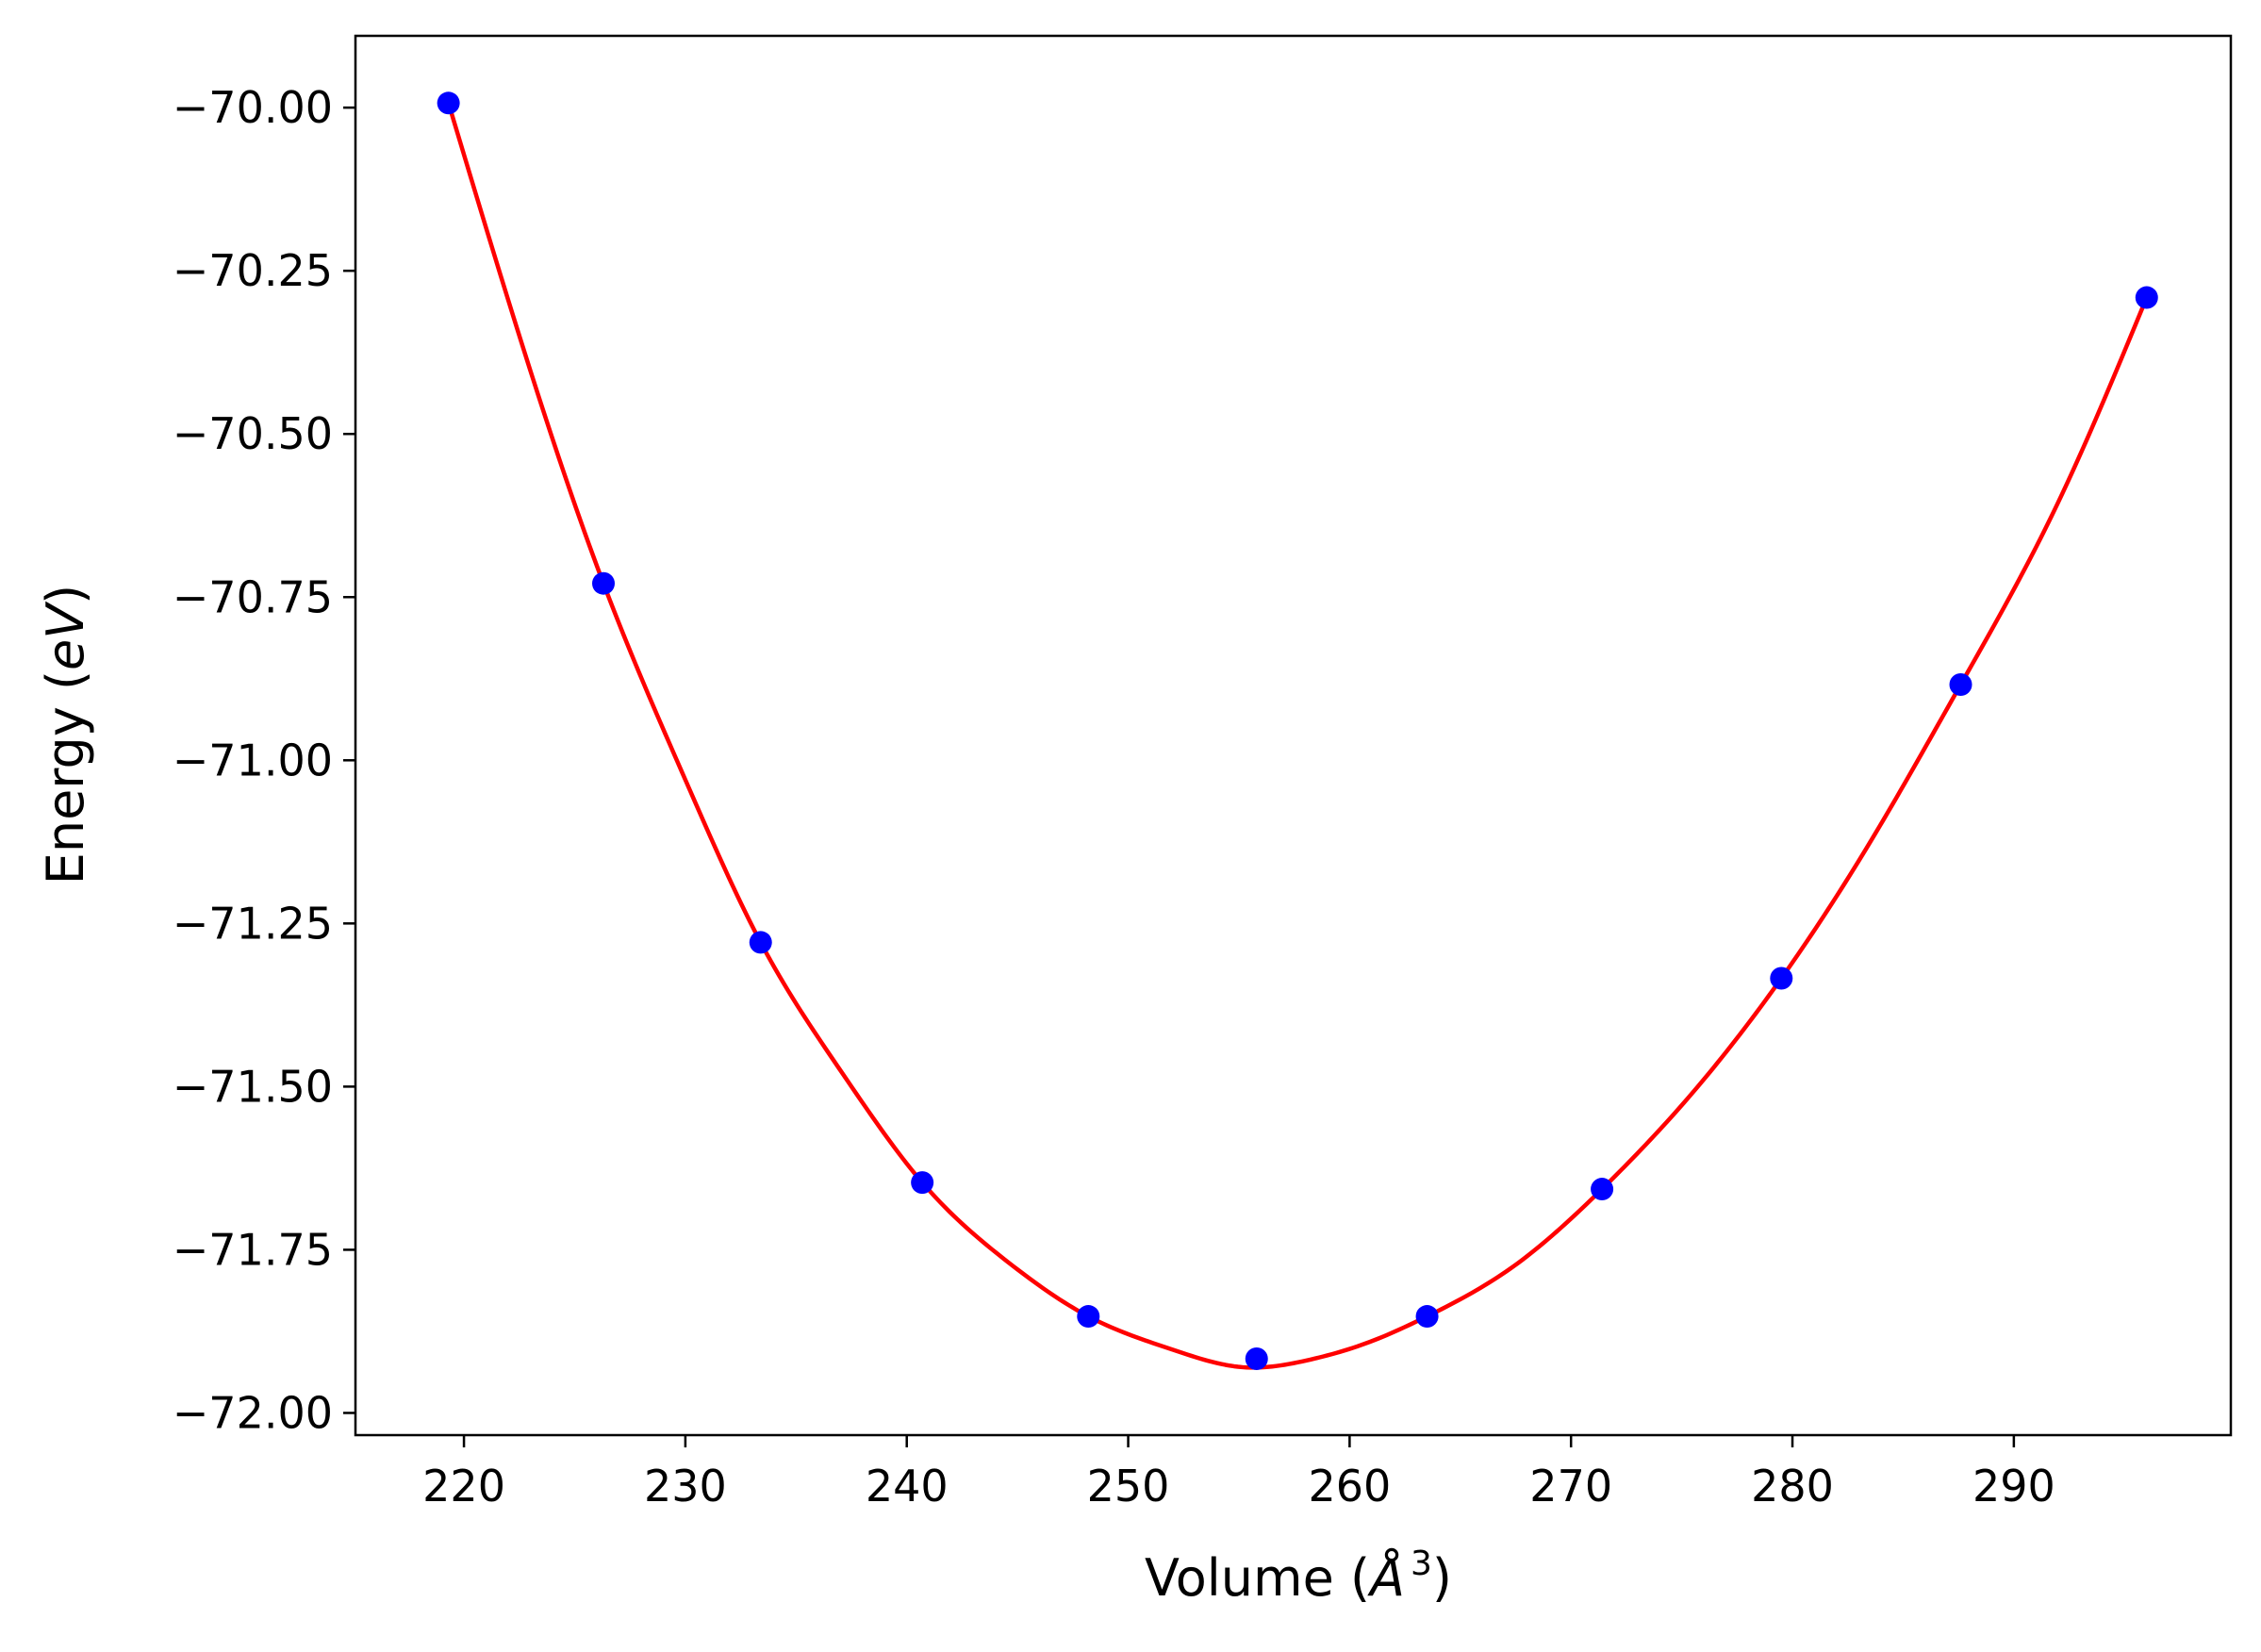  Describe the element at coordinates (253, 1412) in the screenshot. I see `y-tick-label: −72.00` at that location.